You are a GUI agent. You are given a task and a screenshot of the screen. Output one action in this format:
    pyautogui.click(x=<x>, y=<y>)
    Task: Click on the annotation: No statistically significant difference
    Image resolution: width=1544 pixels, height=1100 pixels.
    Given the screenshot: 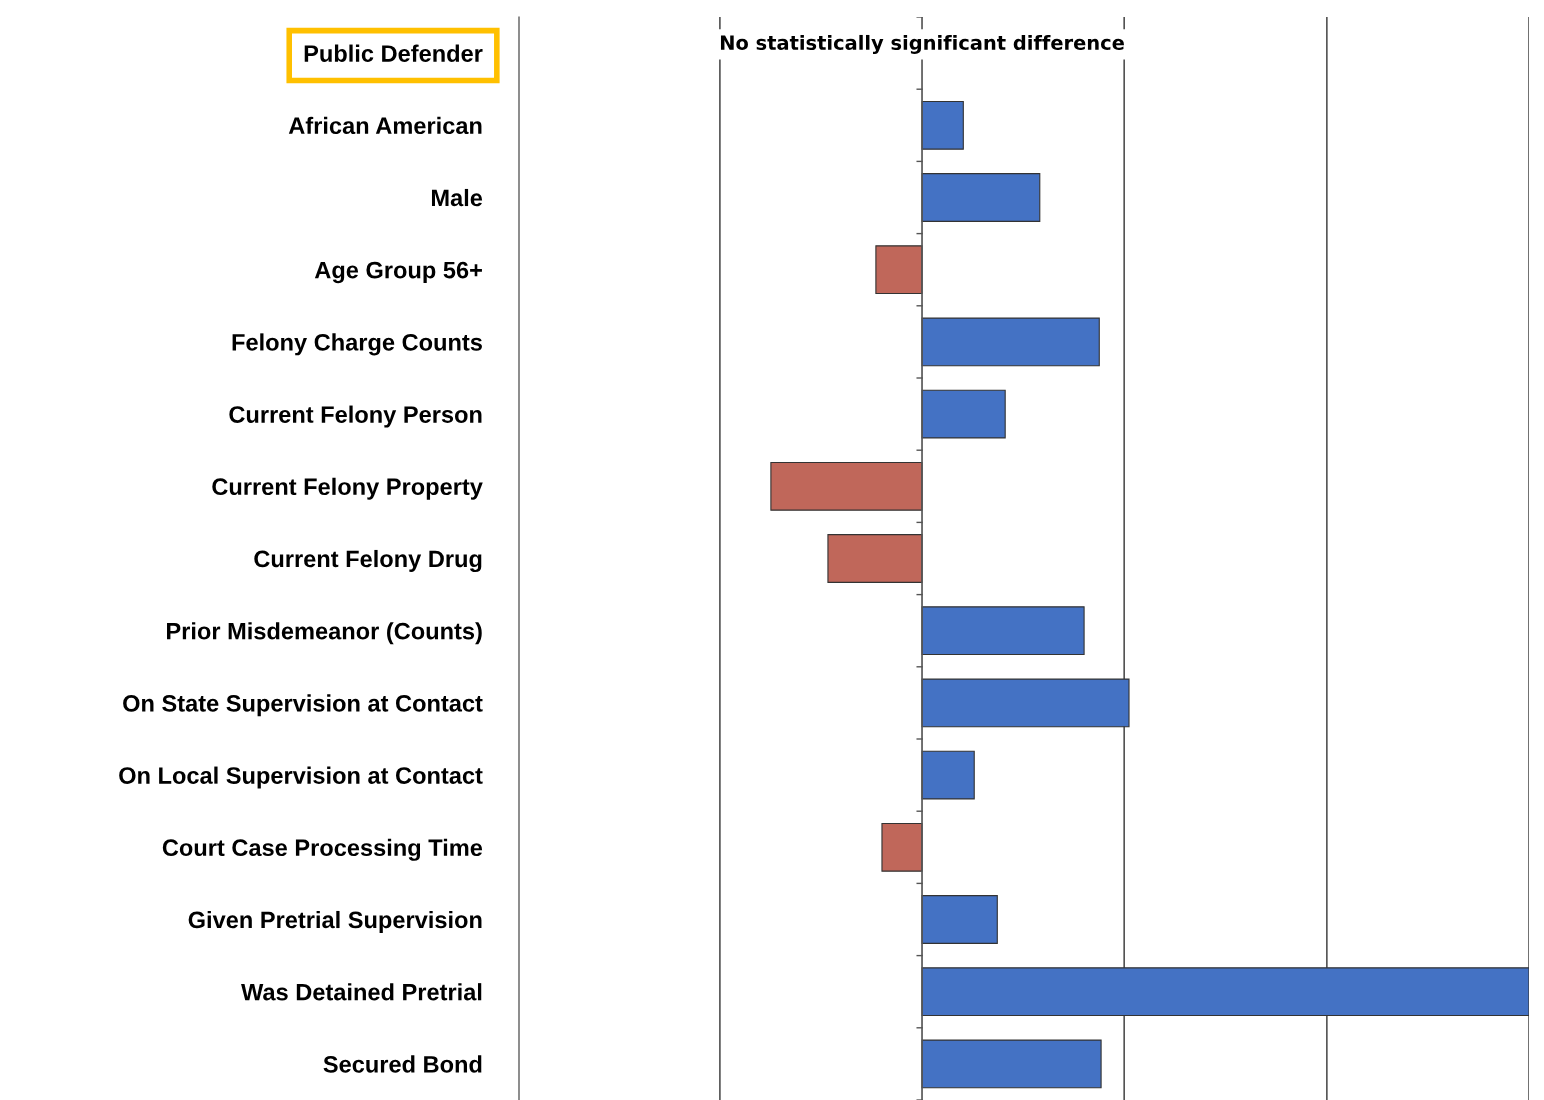 What is the action you would take?
    pyautogui.click(x=922, y=44)
    